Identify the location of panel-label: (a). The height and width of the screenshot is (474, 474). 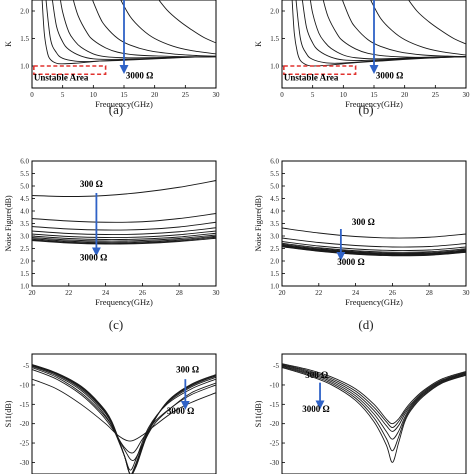
(116, 109).